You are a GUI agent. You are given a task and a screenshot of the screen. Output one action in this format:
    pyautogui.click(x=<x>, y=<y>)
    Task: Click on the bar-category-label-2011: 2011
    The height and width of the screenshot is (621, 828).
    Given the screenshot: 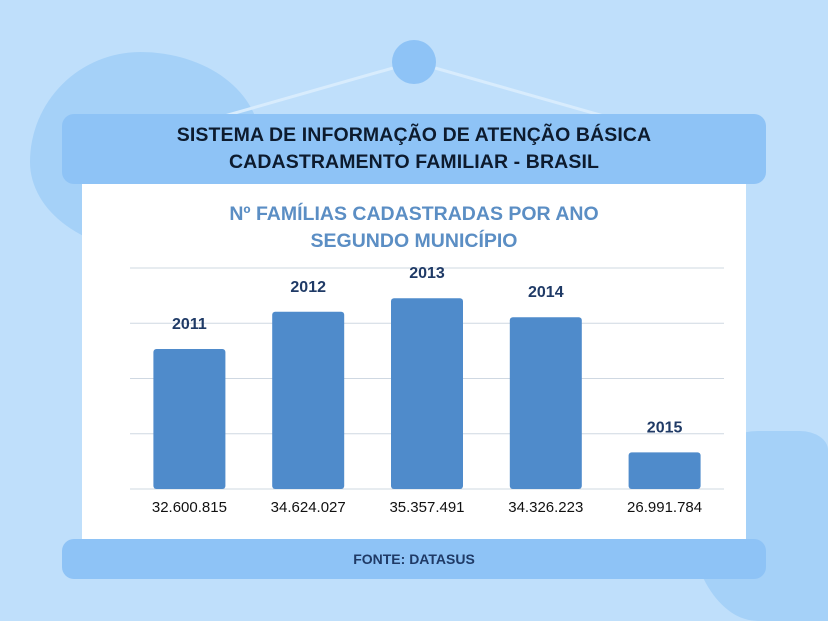 What is the action you would take?
    pyautogui.click(x=189, y=324)
    